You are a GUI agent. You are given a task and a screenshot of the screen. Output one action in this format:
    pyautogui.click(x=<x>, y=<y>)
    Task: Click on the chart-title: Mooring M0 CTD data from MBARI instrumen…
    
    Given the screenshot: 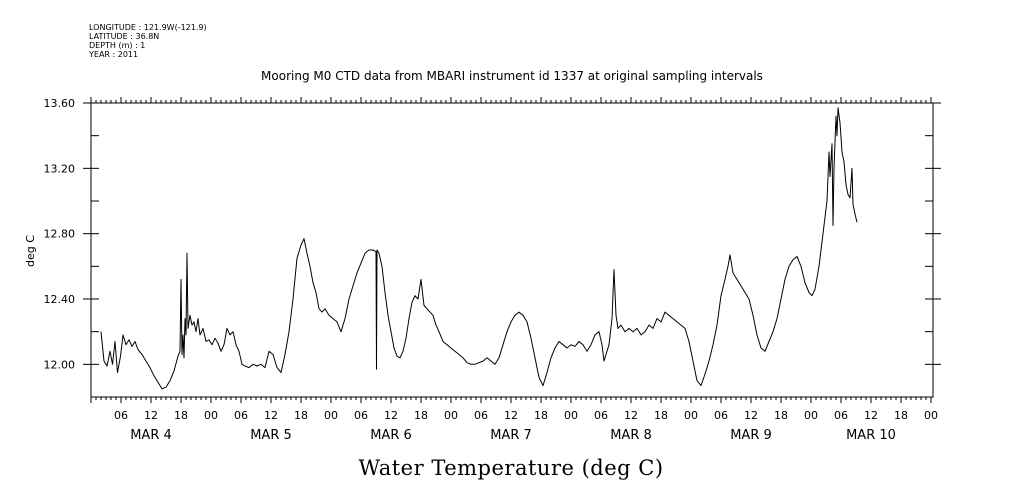 What is the action you would take?
    pyautogui.click(x=512, y=76)
    